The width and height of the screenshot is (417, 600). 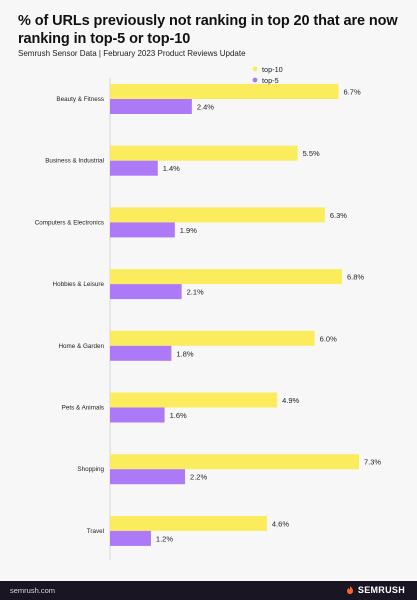 I want to click on semrush-logo: SEMRUSH, so click(x=375, y=590).